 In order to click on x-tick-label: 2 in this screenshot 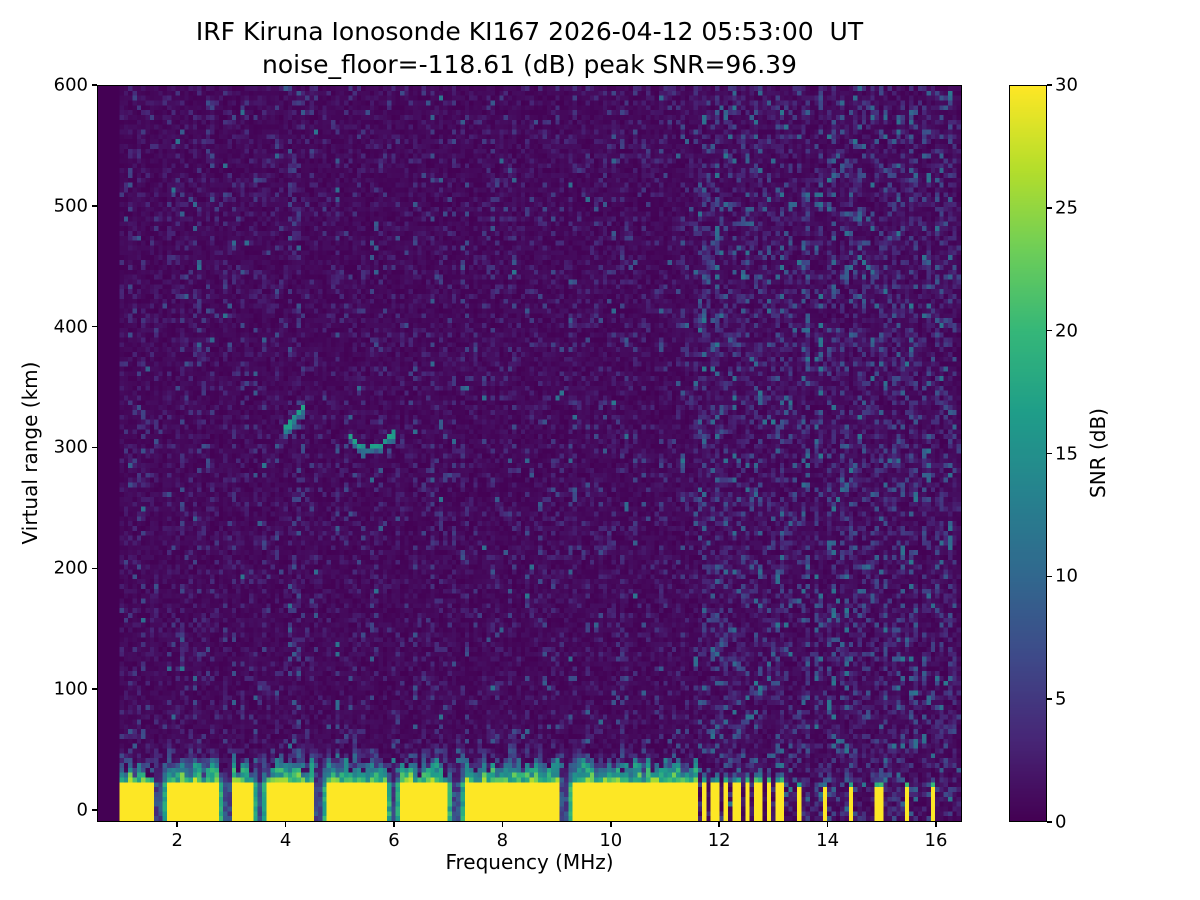, I will do `click(177, 840)`.